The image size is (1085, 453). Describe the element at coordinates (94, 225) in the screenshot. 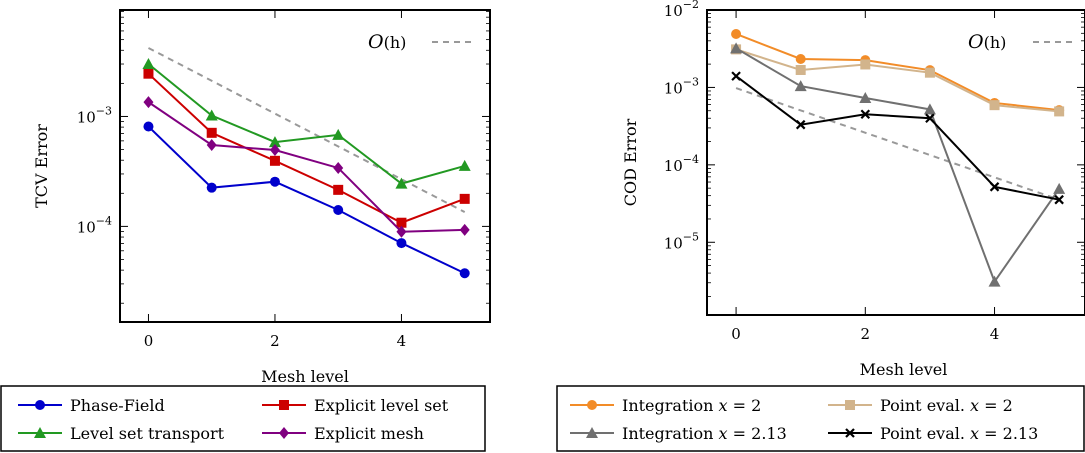

I see `y-tick-label: 10⁻⁴` at that location.